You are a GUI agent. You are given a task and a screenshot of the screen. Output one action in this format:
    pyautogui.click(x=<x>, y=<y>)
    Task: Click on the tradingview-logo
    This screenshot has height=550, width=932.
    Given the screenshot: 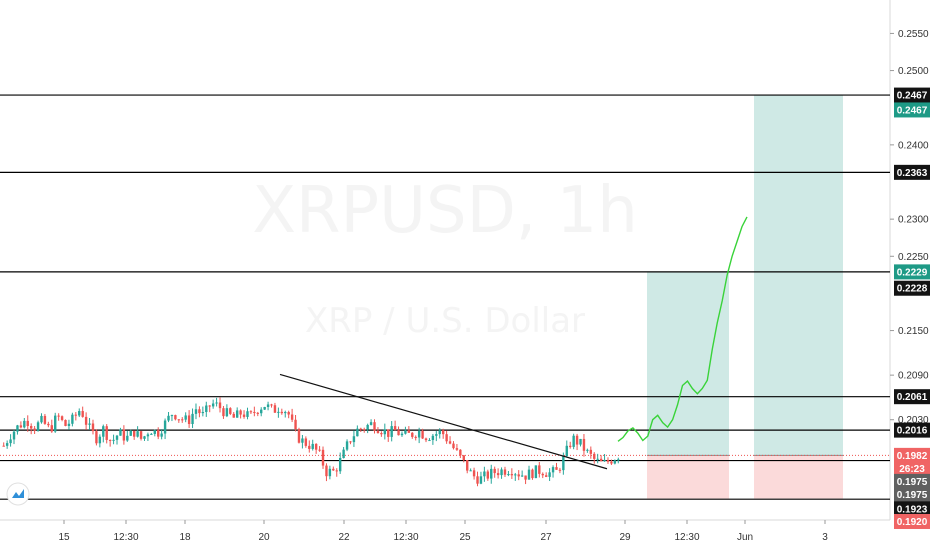 What is the action you would take?
    pyautogui.click(x=18, y=494)
    